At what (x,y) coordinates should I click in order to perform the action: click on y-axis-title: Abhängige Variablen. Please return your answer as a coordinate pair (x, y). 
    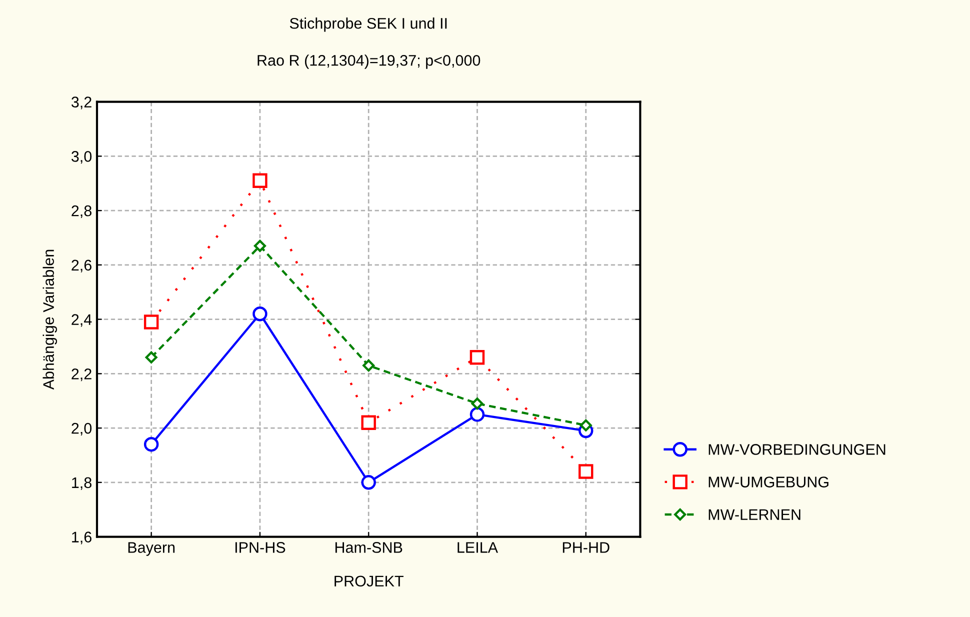
    Looking at the image, I should click on (50, 320).